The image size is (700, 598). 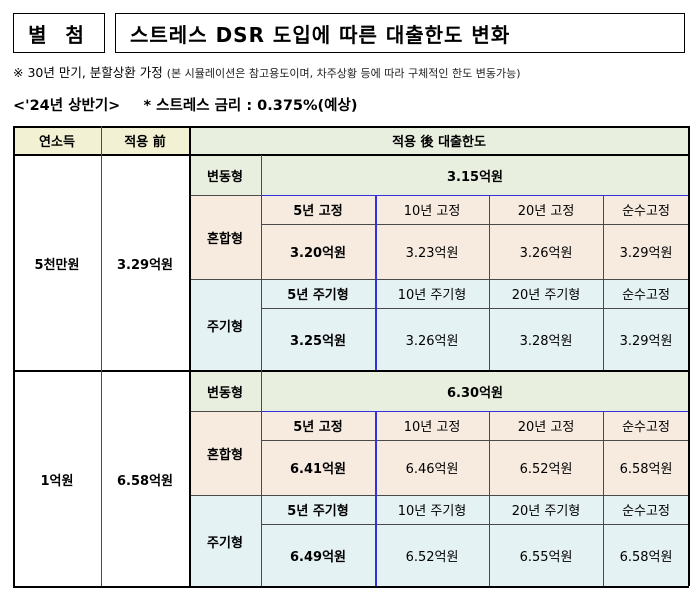 I want to click on header-after: 적용 後 대출한도, so click(x=439, y=140).